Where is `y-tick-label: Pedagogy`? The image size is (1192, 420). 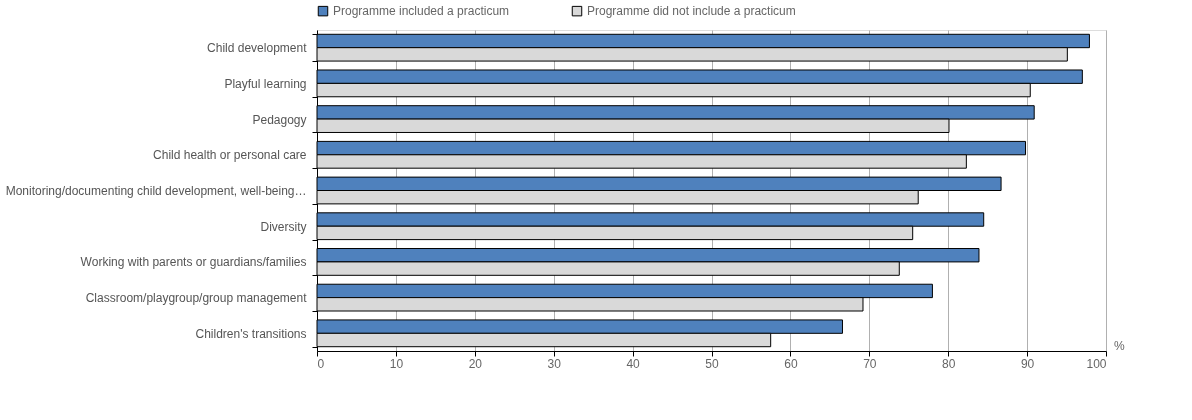 y-tick-label: Pedagogy is located at coordinates (279, 119).